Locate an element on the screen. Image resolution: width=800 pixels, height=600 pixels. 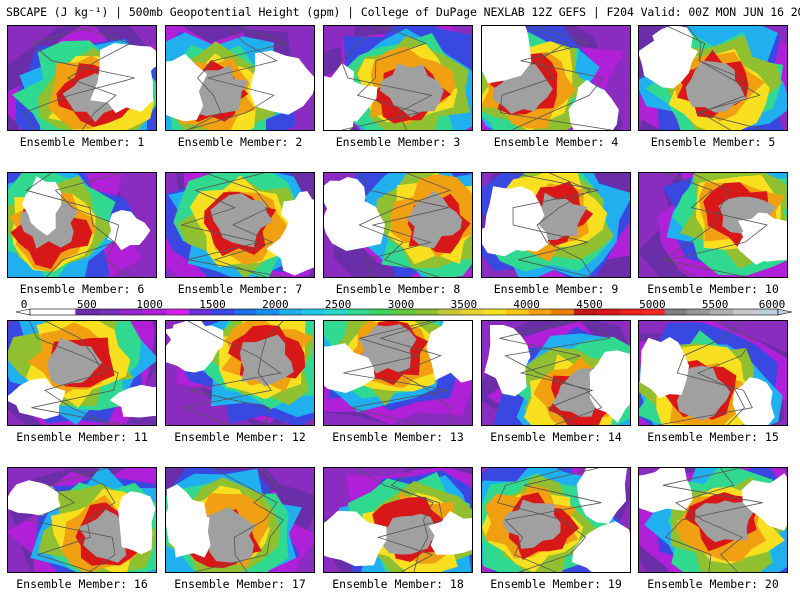
ensemble-member-caption: Ensemble Member: 6 is located at coordinates (82, 289).